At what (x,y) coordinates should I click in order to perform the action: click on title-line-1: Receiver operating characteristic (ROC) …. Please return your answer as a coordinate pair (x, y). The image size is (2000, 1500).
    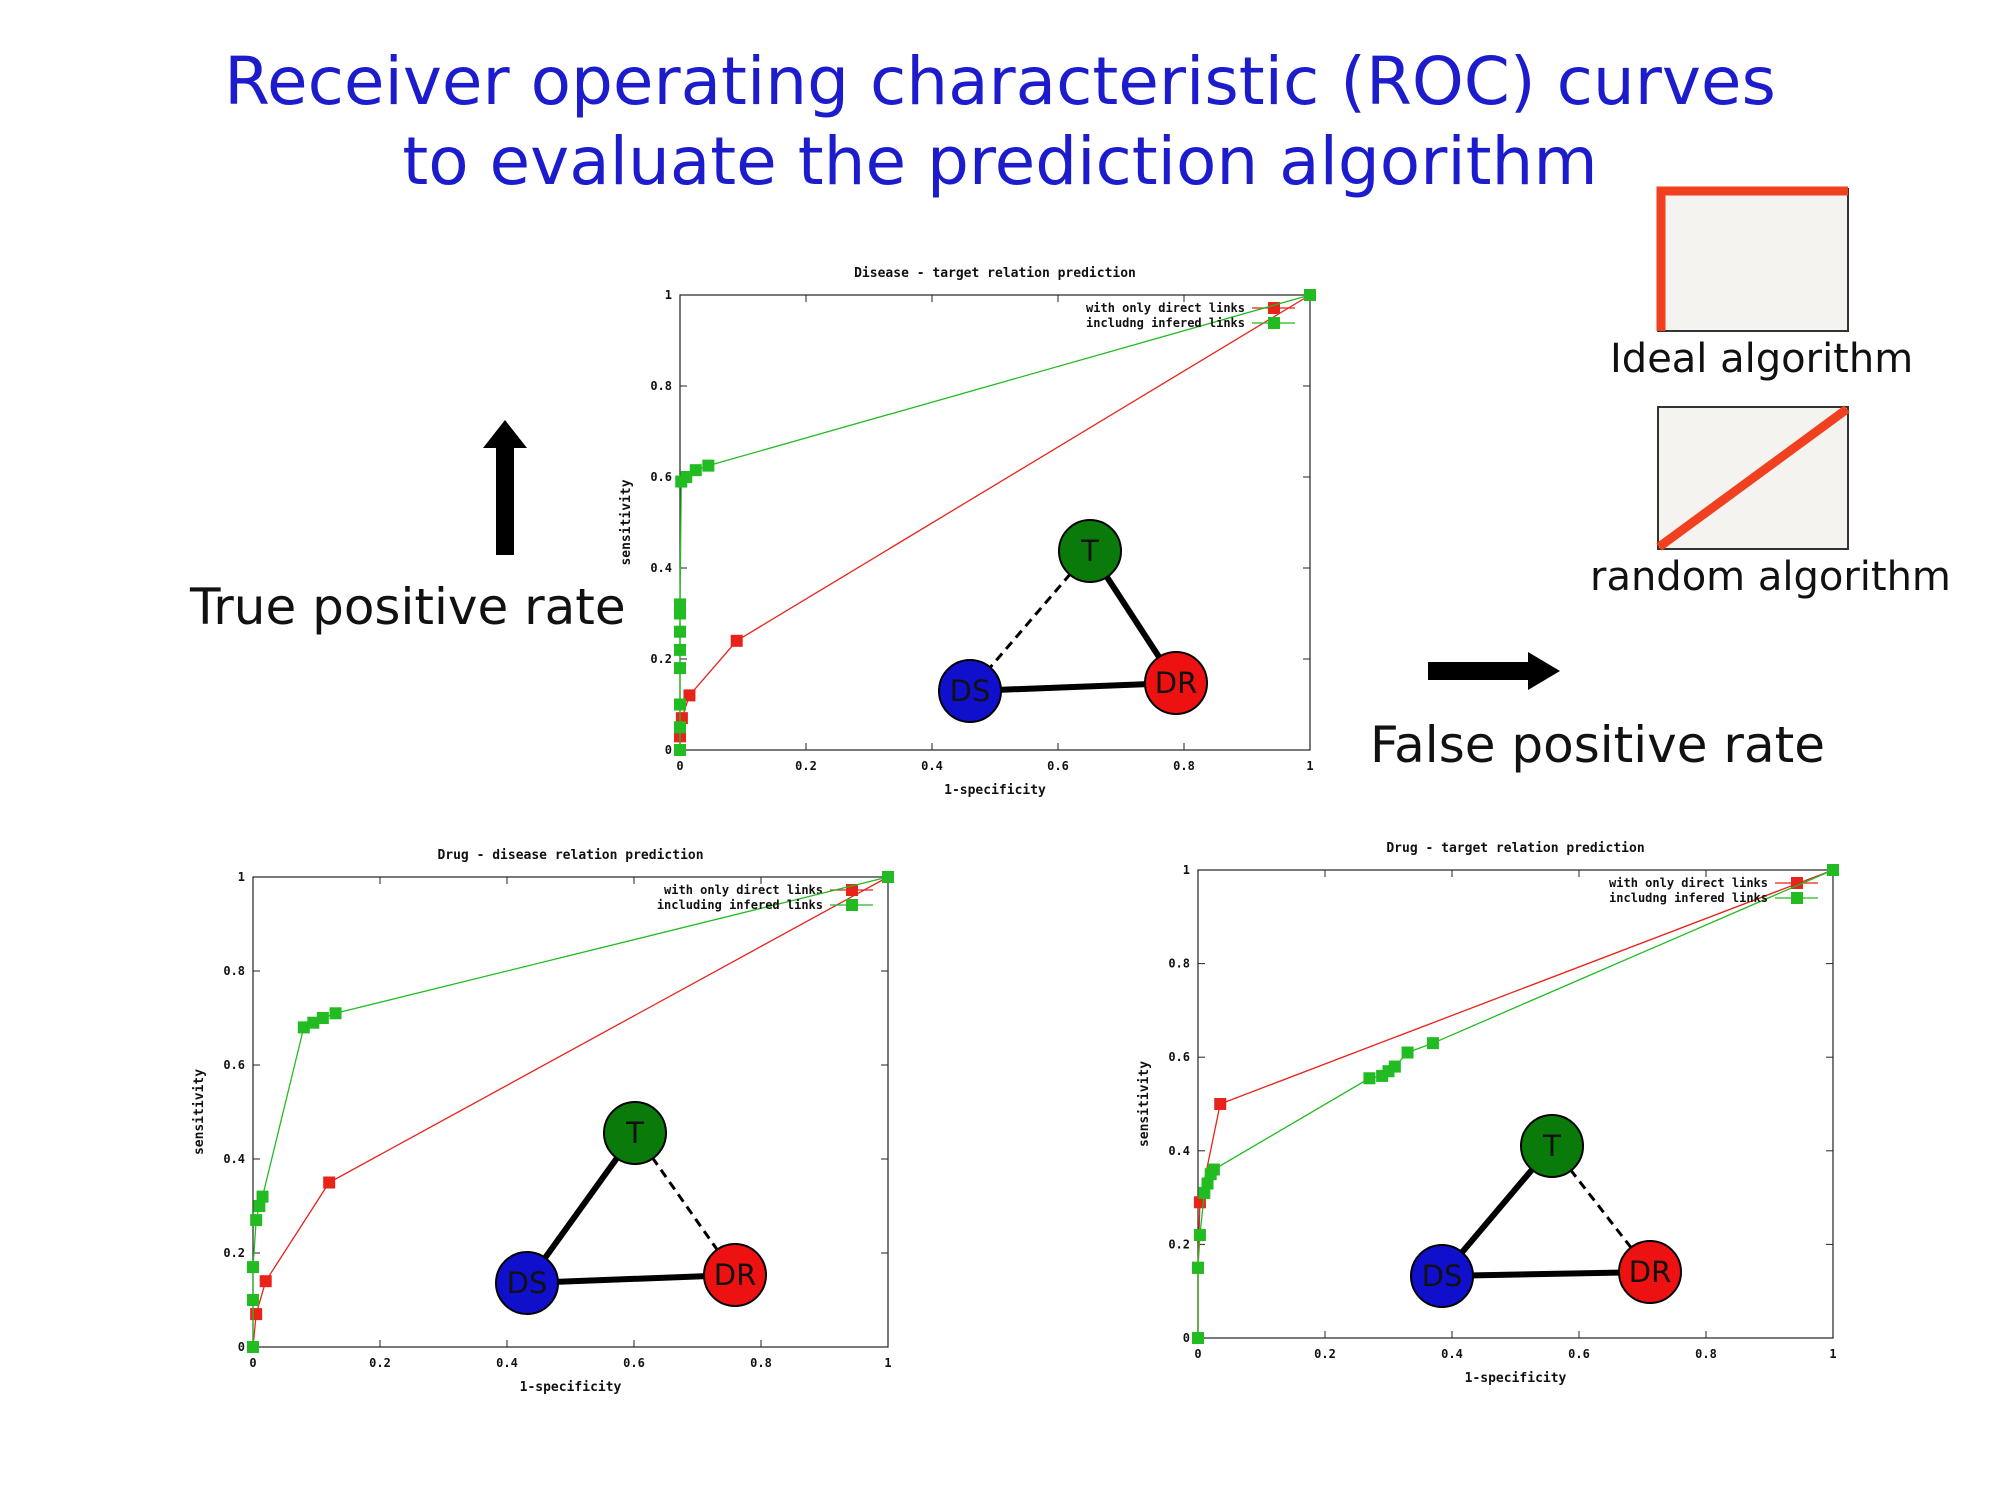
    Looking at the image, I should click on (1000, 81).